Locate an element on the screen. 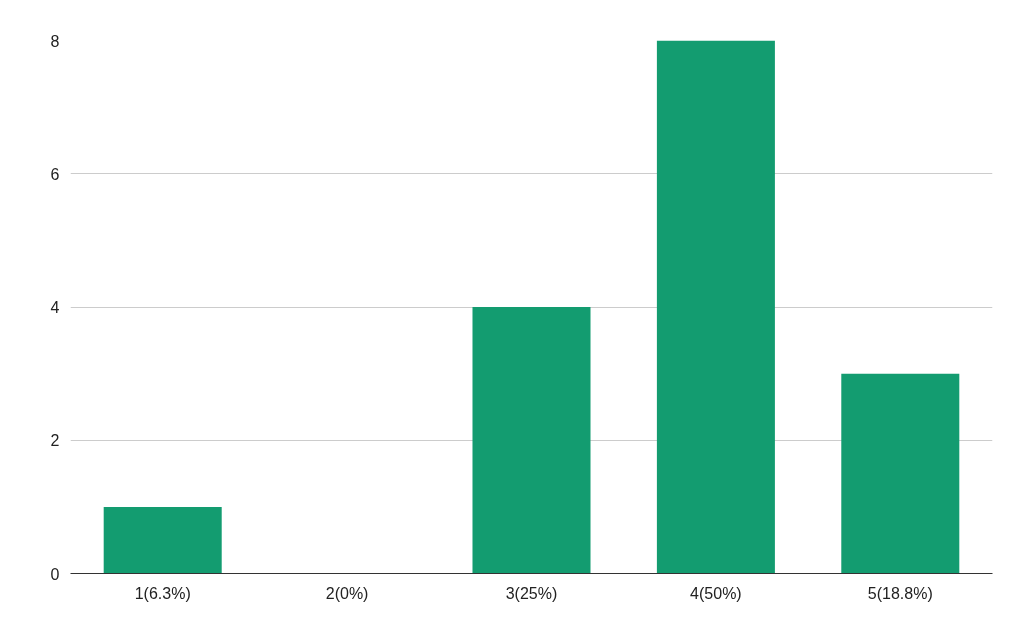 The width and height of the screenshot is (1024, 633). x-tick-label: 2(0%) is located at coordinates (347, 593).